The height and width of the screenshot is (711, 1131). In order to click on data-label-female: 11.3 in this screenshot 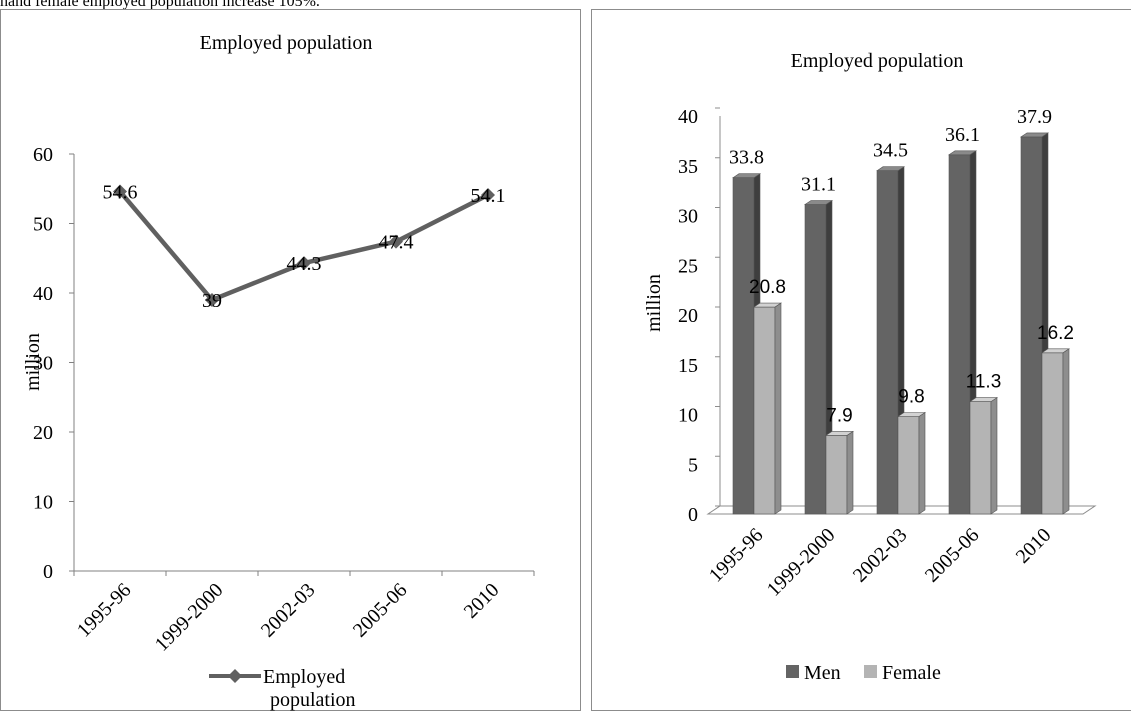, I will do `click(984, 382)`.